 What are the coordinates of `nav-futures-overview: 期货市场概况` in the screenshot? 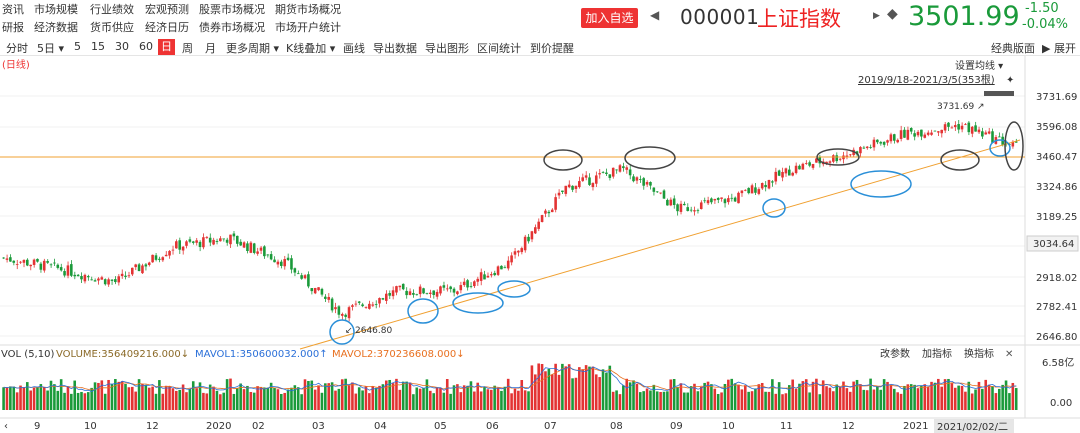 It's located at (308, 9).